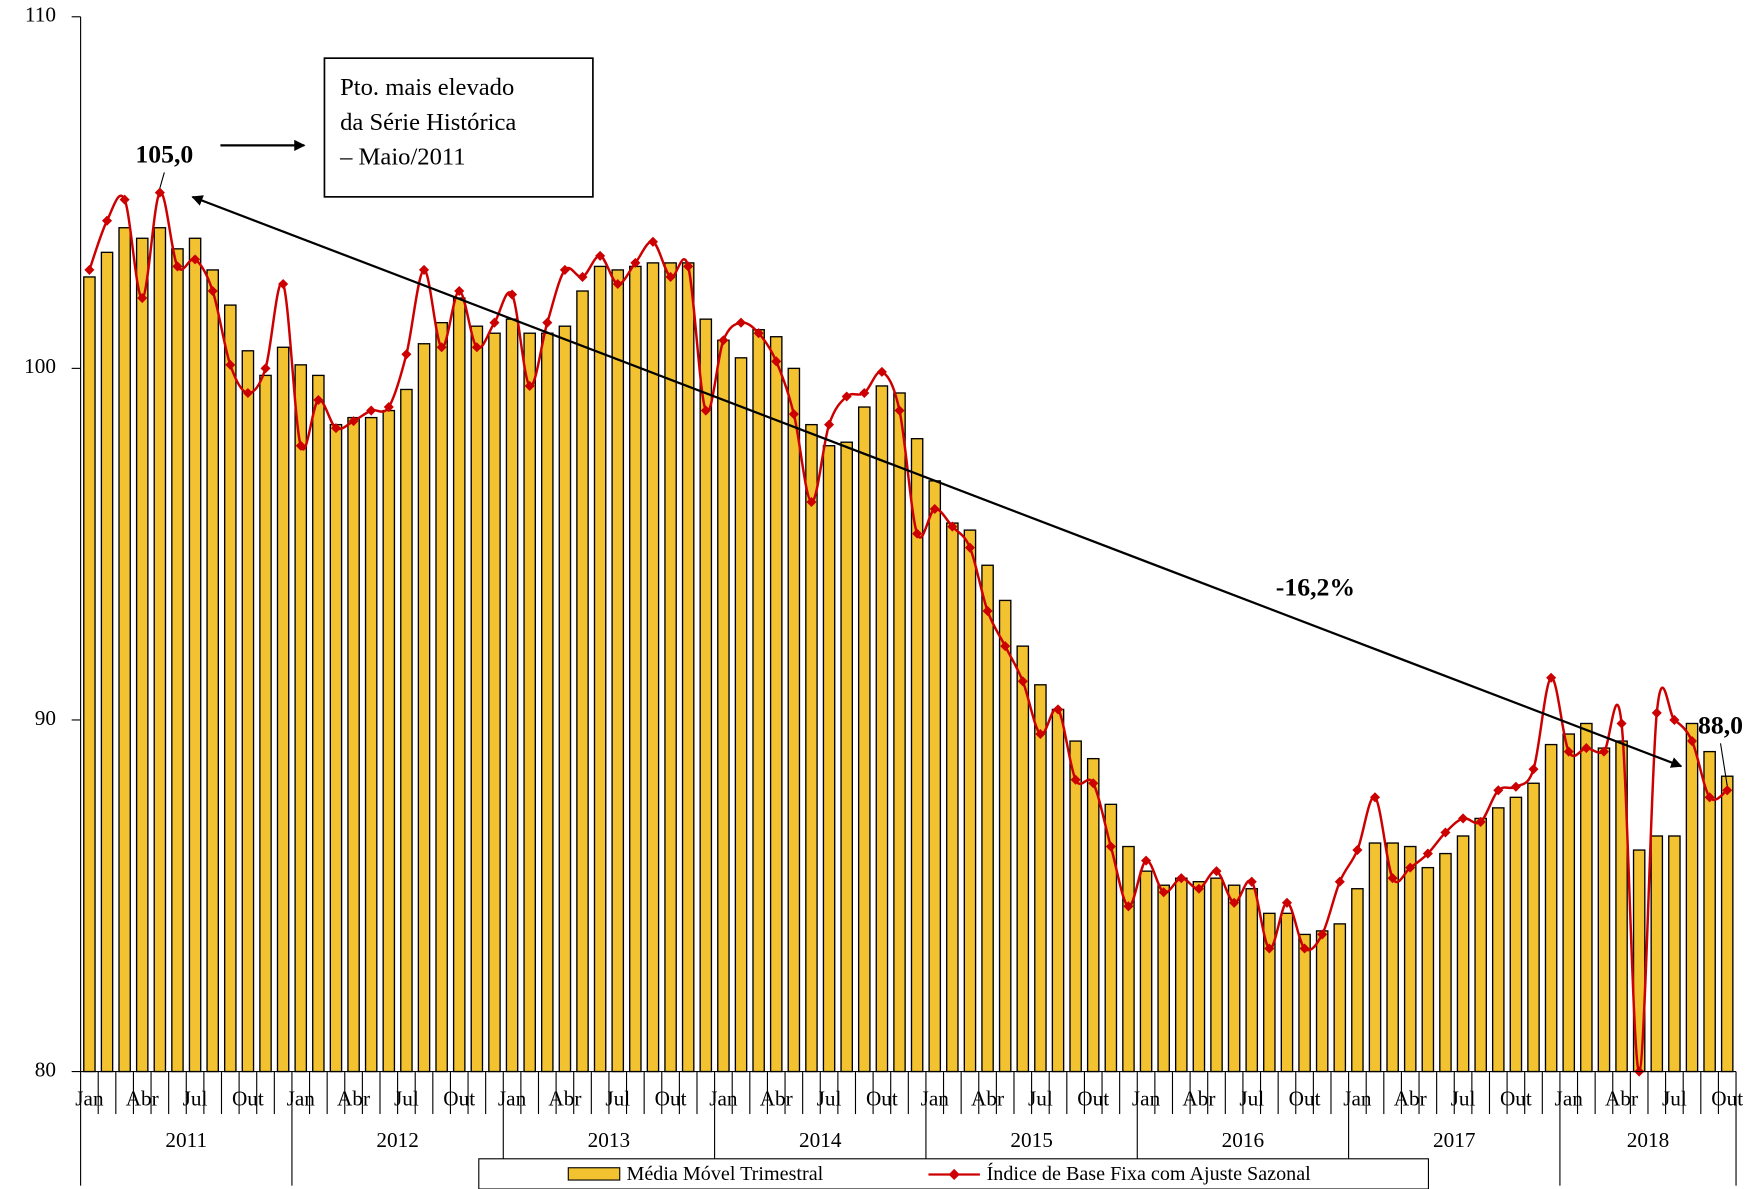  What do you see at coordinates (1454, 1140) in the screenshot?
I see `year-label: 2017` at bounding box center [1454, 1140].